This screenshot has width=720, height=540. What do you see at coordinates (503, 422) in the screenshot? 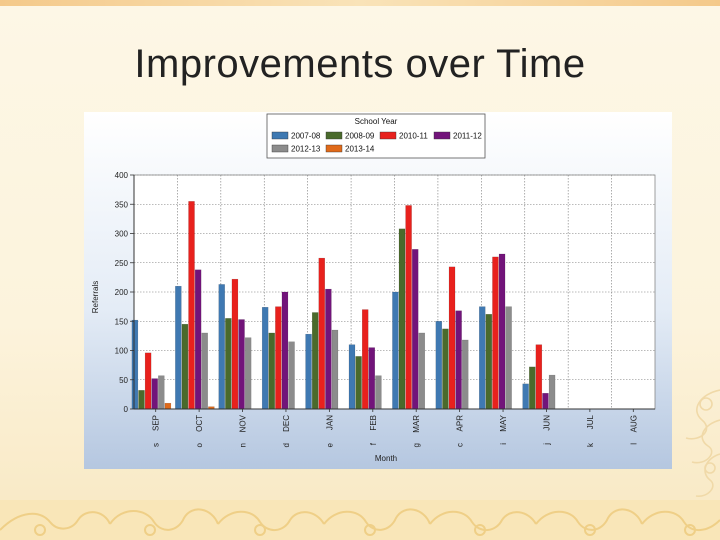
I see `x-tick-label: MAY` at bounding box center [503, 422].